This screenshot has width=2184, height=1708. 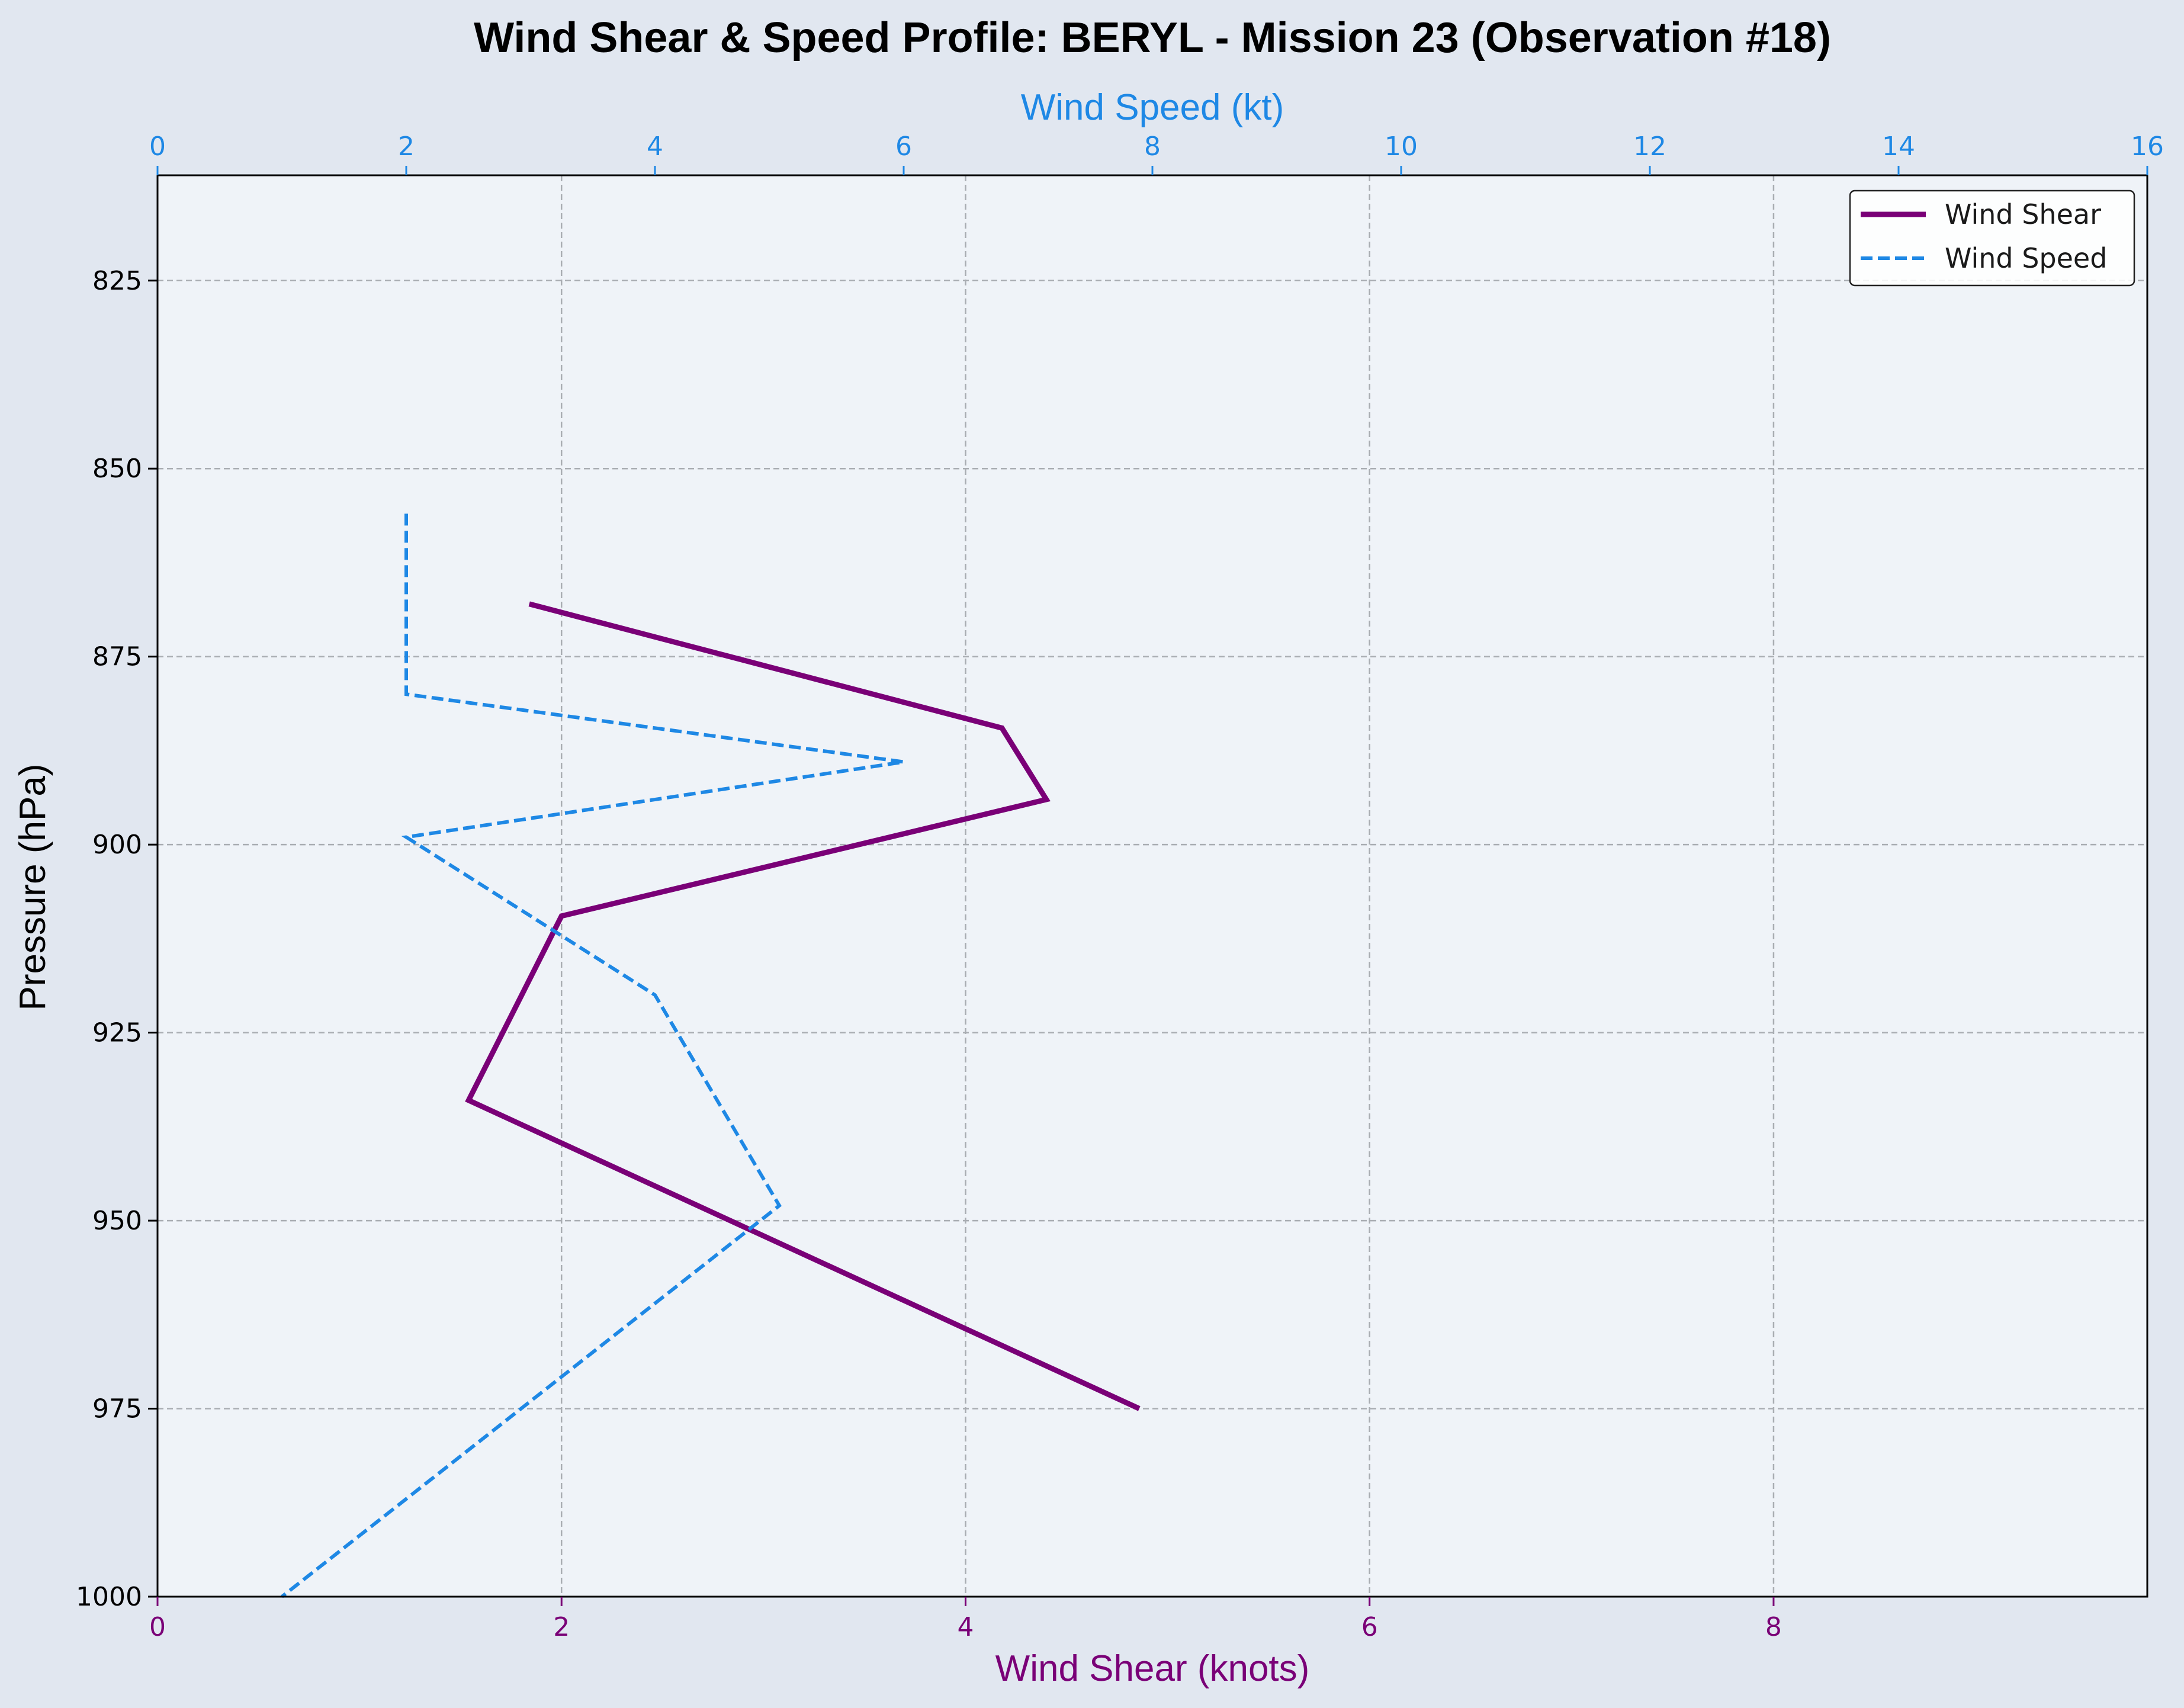 I want to click on y-tick-label: 850, so click(x=117, y=469).